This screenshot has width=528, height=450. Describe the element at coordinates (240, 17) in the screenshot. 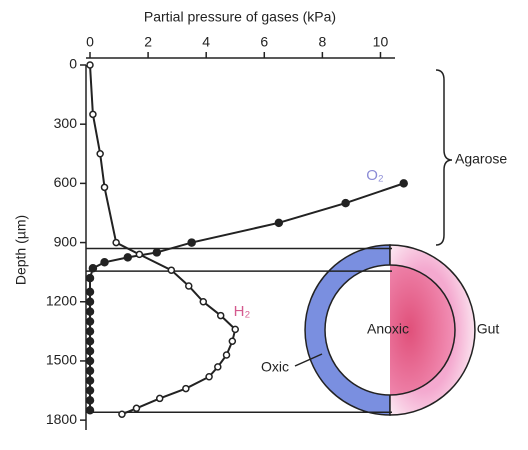

I see `chart-title: Partial pressure of gases (kPa)` at that location.